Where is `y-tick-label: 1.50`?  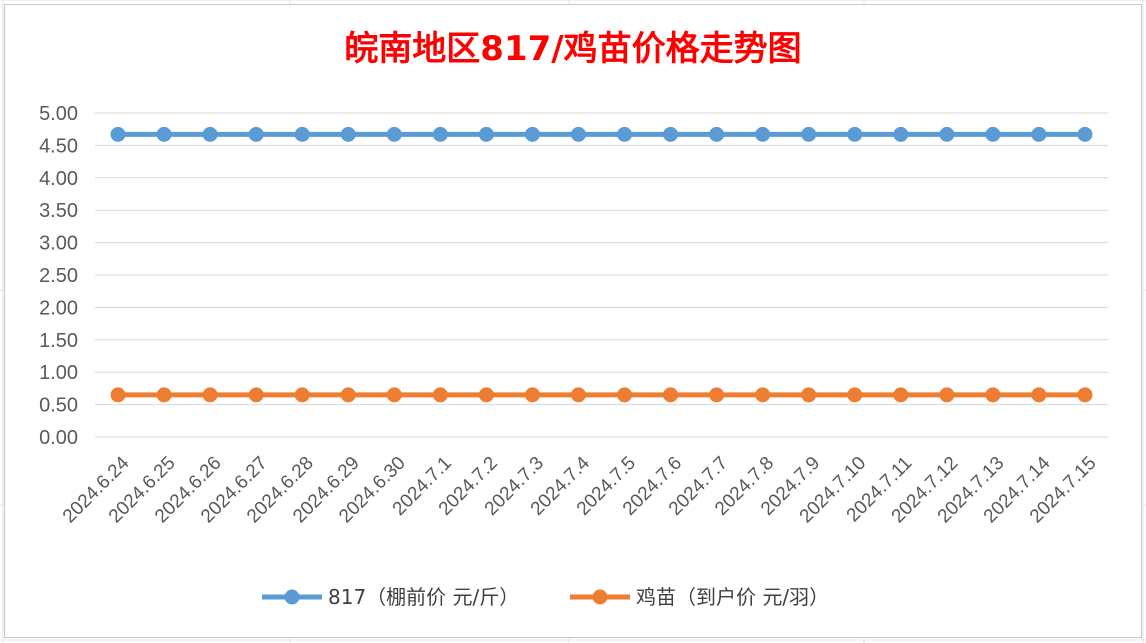 y-tick-label: 1.50 is located at coordinates (58, 341).